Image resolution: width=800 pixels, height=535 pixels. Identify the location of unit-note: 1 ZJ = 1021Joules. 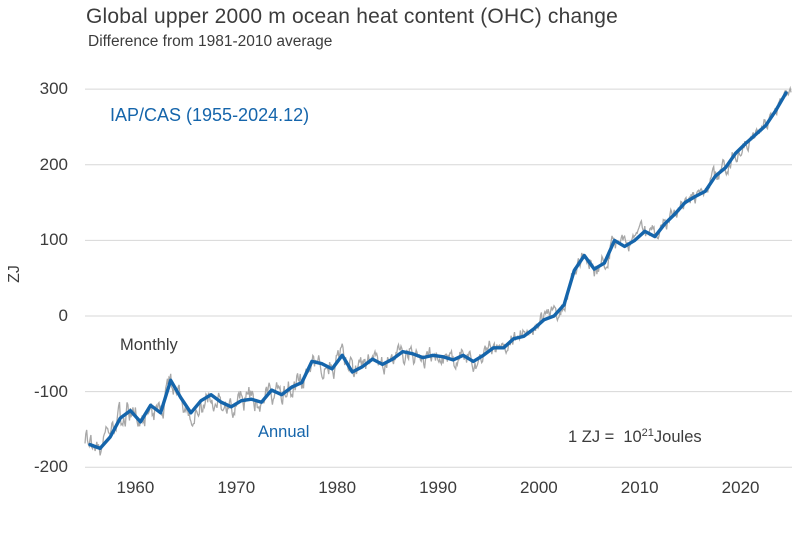
(635, 437).